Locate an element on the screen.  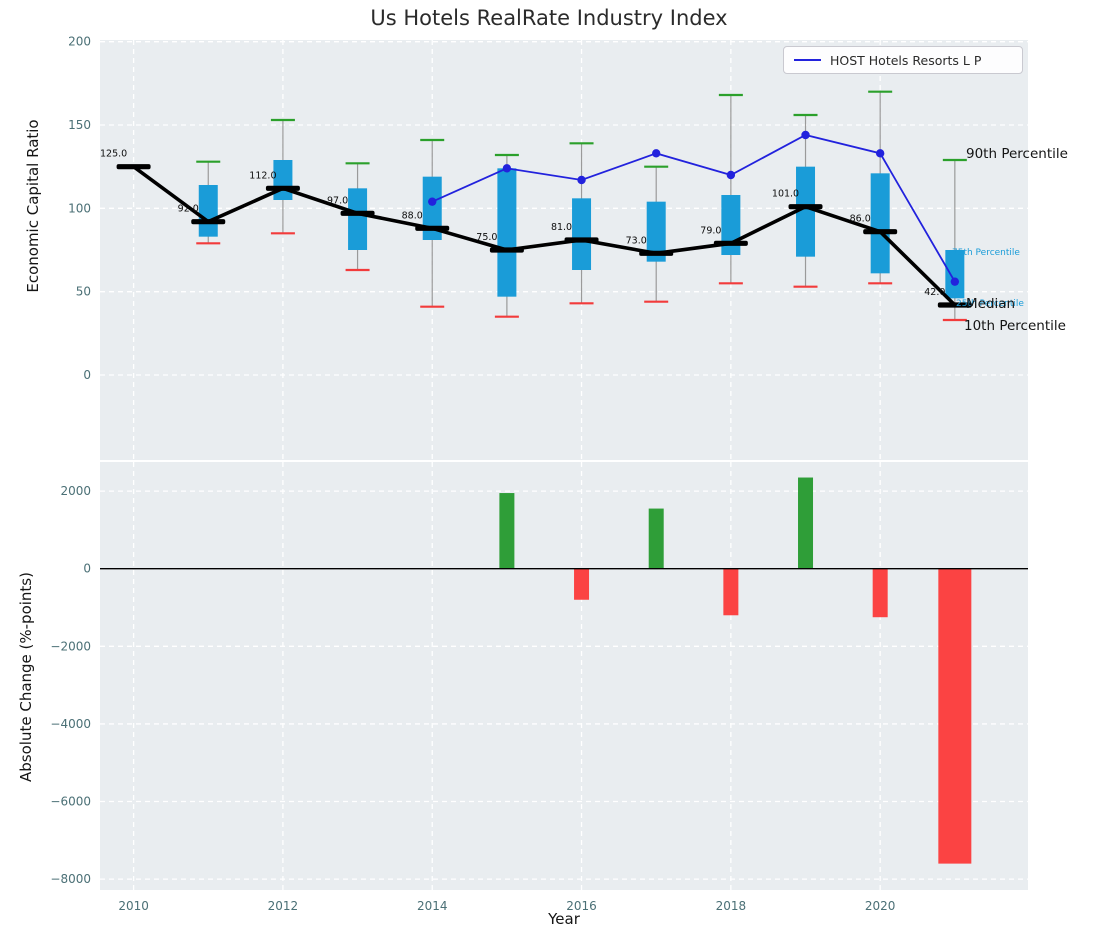
bottom-y-axis-label: Absolute Change (%-points) is located at coordinates (26, 677).